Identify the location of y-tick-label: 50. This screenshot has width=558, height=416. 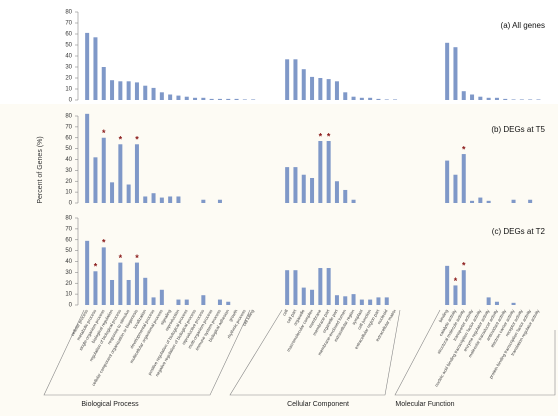
(68, 251).